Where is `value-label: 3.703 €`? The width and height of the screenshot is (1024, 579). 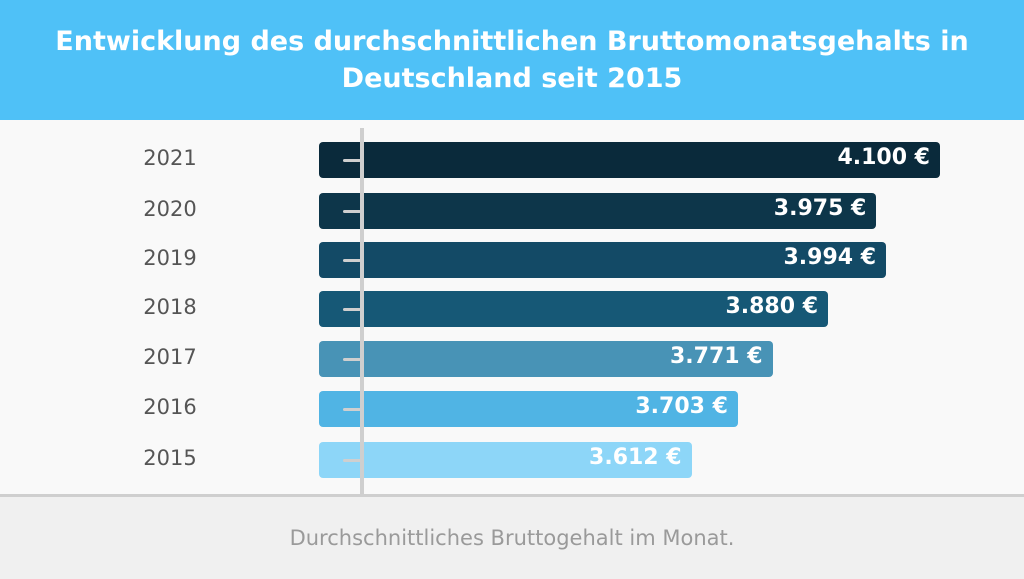 value-label: 3.703 € is located at coordinates (681, 406).